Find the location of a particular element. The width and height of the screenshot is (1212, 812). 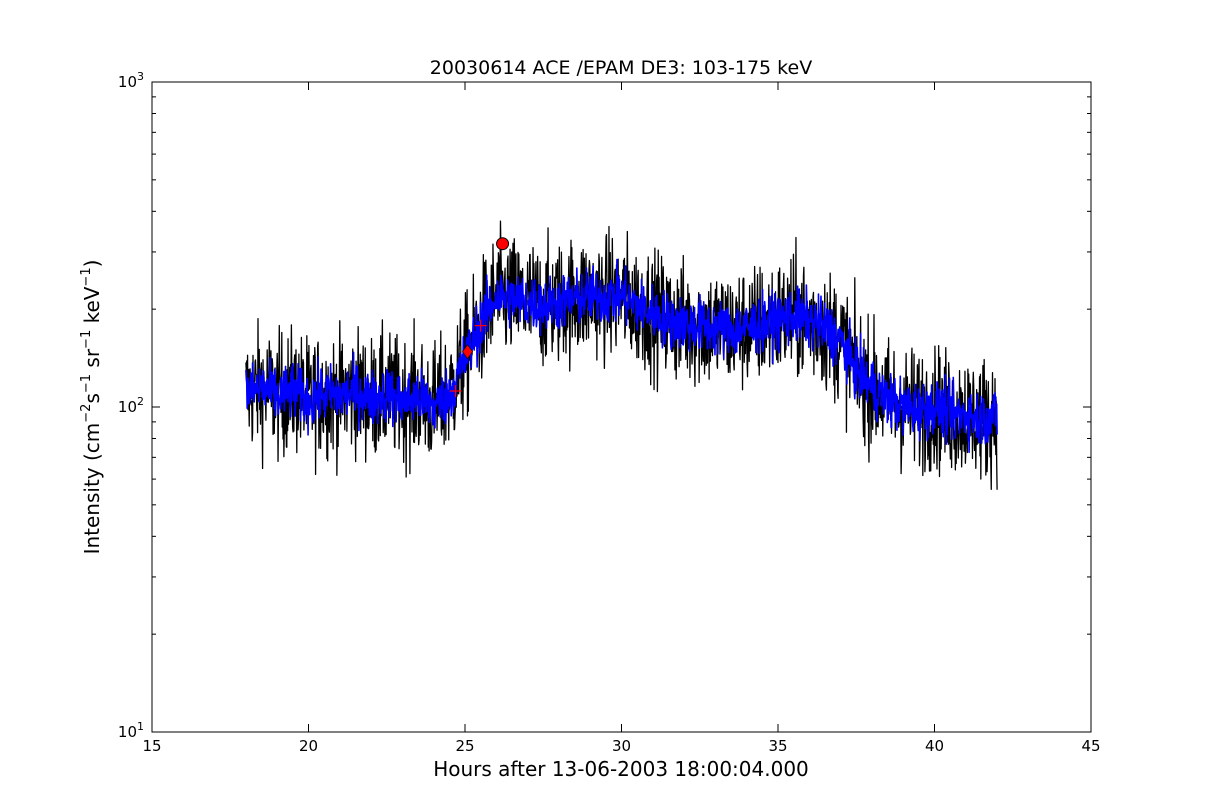

peak-marker-circle is located at coordinates (503, 244).